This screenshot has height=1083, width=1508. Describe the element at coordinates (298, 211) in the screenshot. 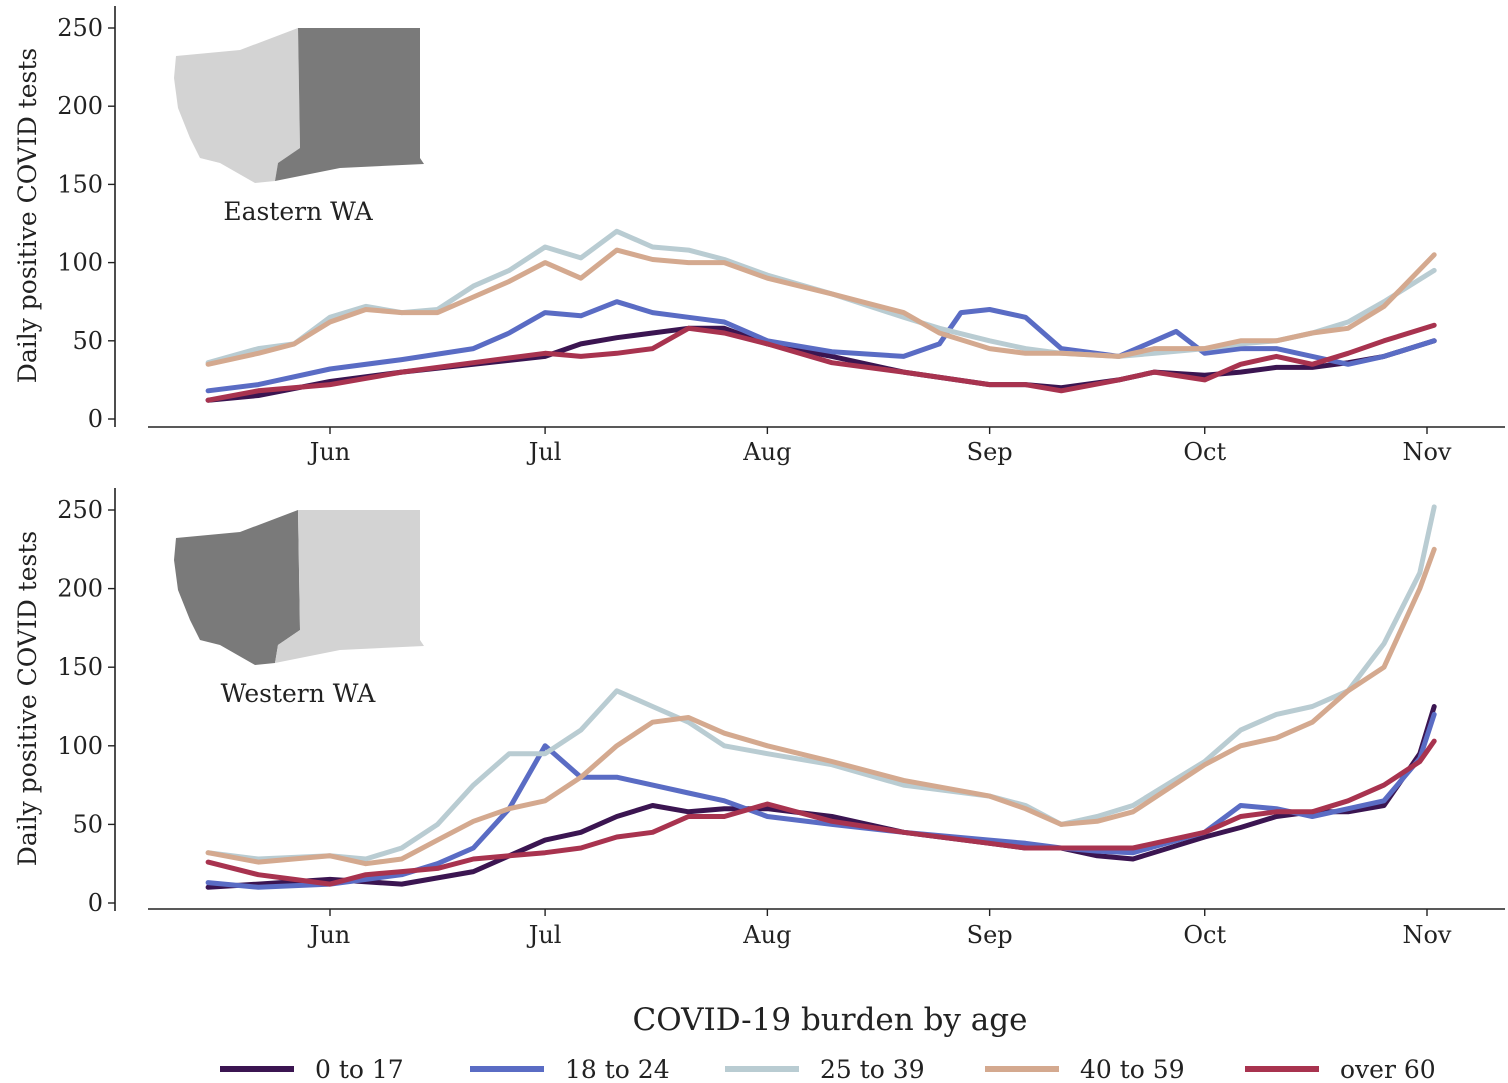

I see `inset-label: Eastern WA` at that location.